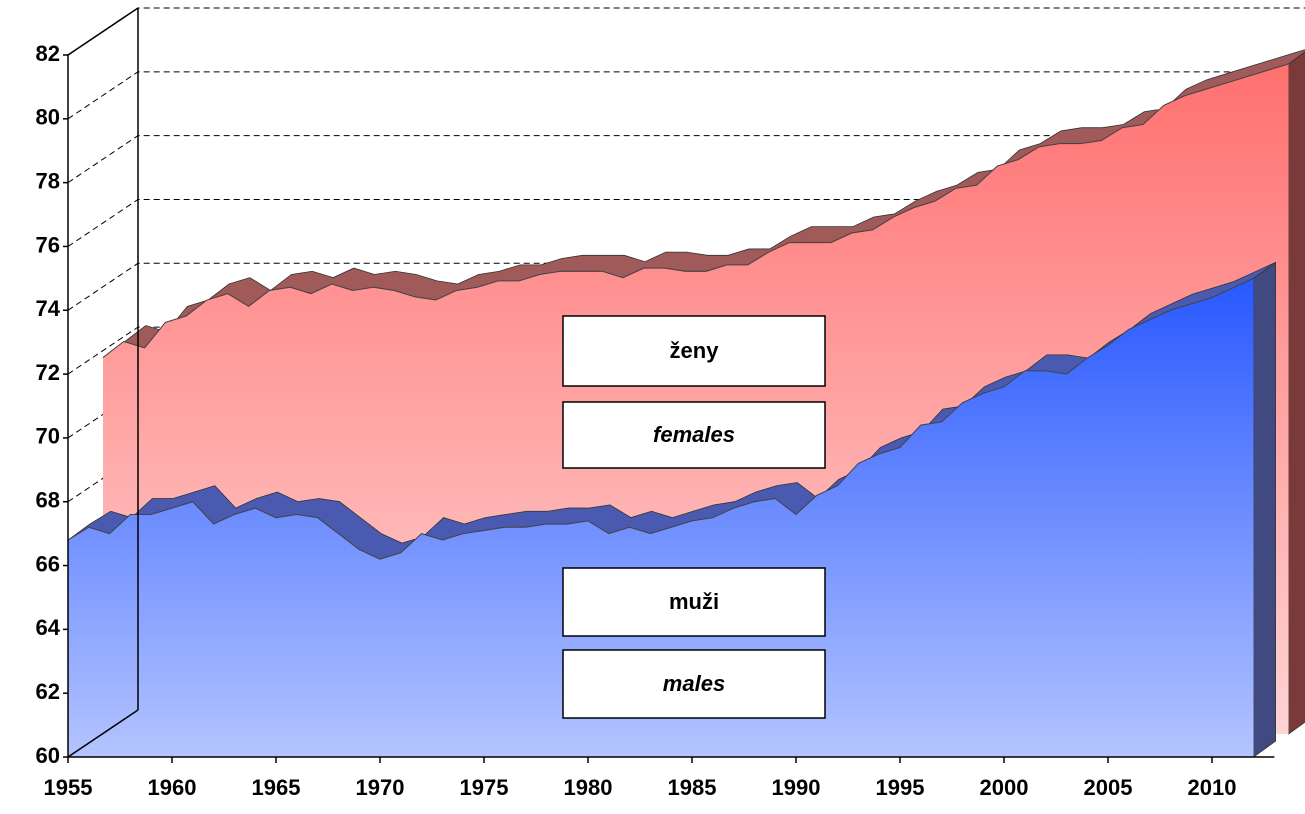 The width and height of the screenshot is (1305, 814). Describe the element at coordinates (48, 372) in the screenshot. I see `y-tick-label: 72` at that location.